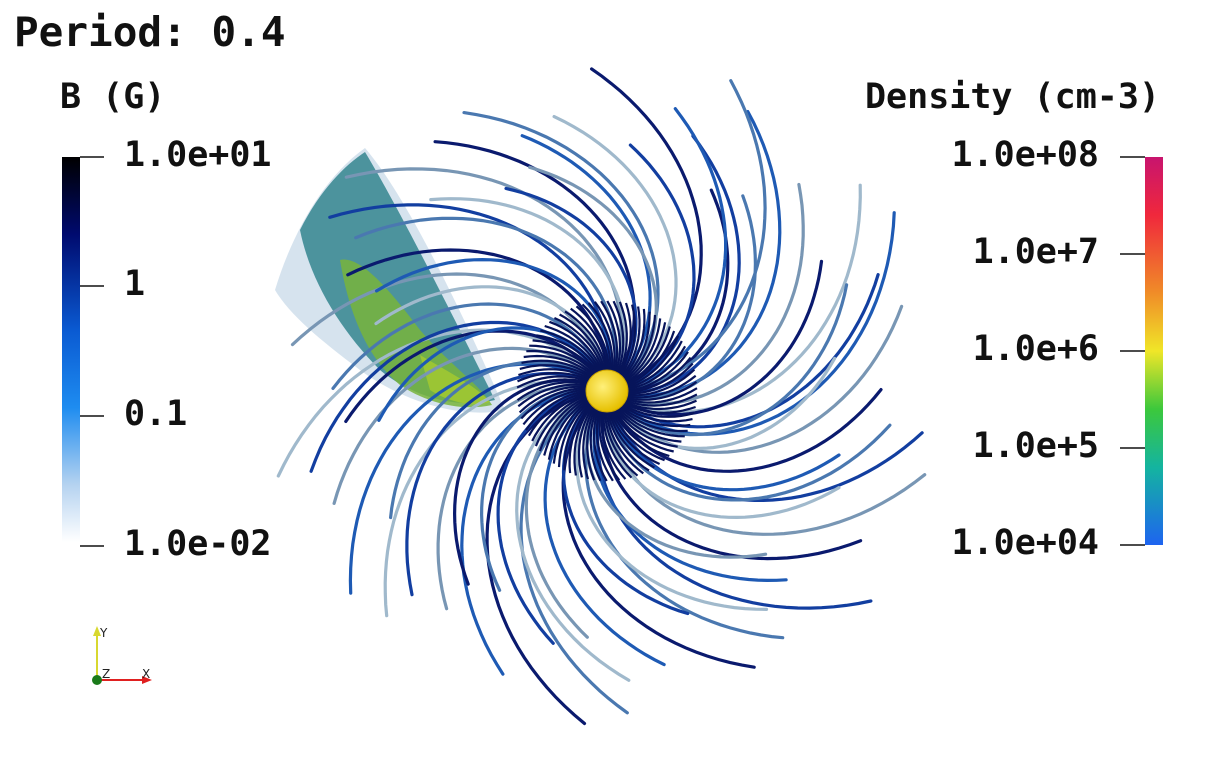 The height and width of the screenshot is (779, 1205). I want to click on density-tick-label: 1.0e+5, so click(1035, 446).